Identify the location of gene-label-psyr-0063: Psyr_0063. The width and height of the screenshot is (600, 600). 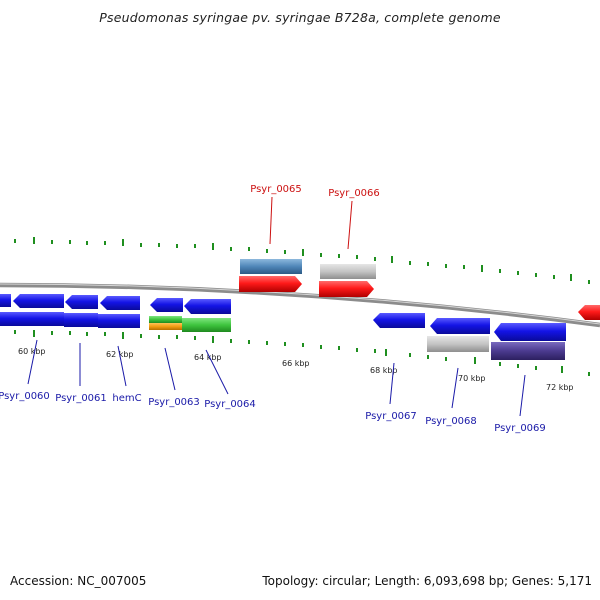
(174, 402).